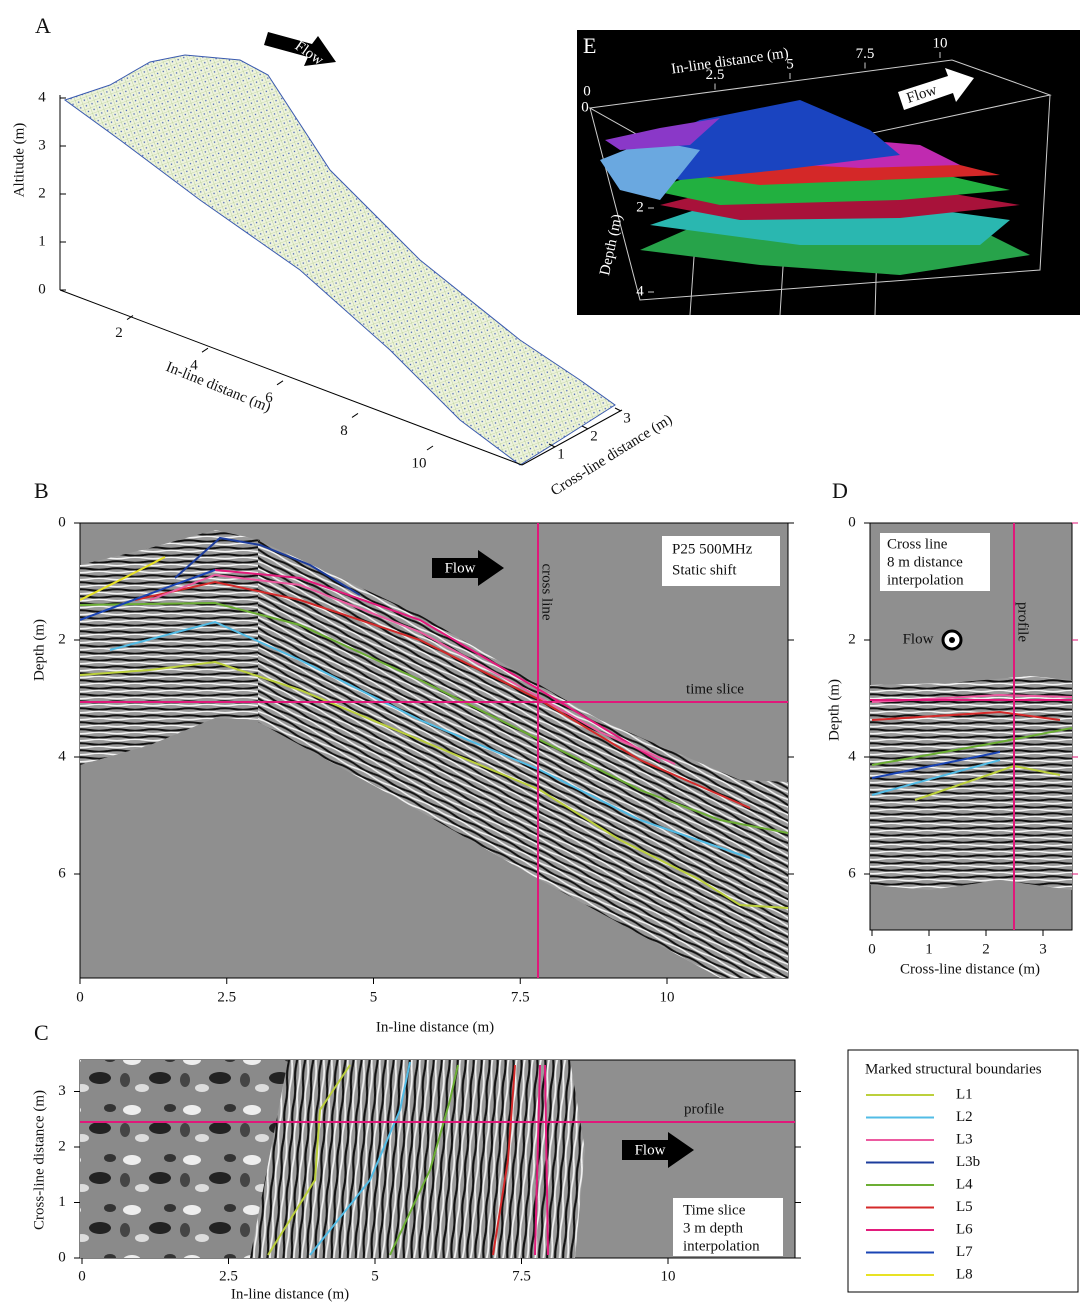 This screenshot has height=1310, width=1080. What do you see at coordinates (1043, 949) in the screenshot?
I see `x-tick-label: 3` at bounding box center [1043, 949].